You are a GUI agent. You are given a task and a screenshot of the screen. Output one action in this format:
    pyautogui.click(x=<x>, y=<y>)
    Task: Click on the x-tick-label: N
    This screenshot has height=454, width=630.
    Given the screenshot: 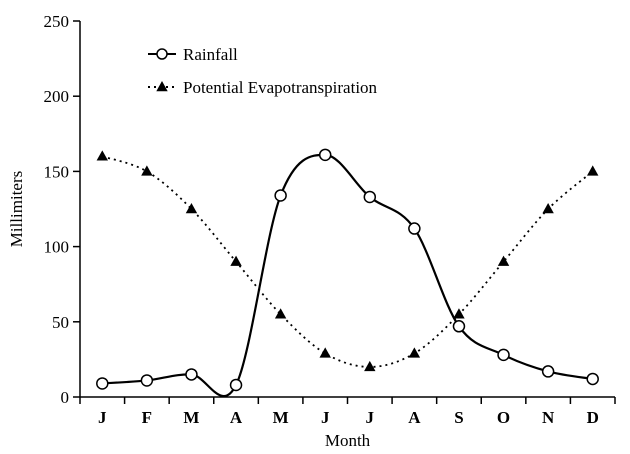 What is the action you would take?
    pyautogui.click(x=548, y=417)
    